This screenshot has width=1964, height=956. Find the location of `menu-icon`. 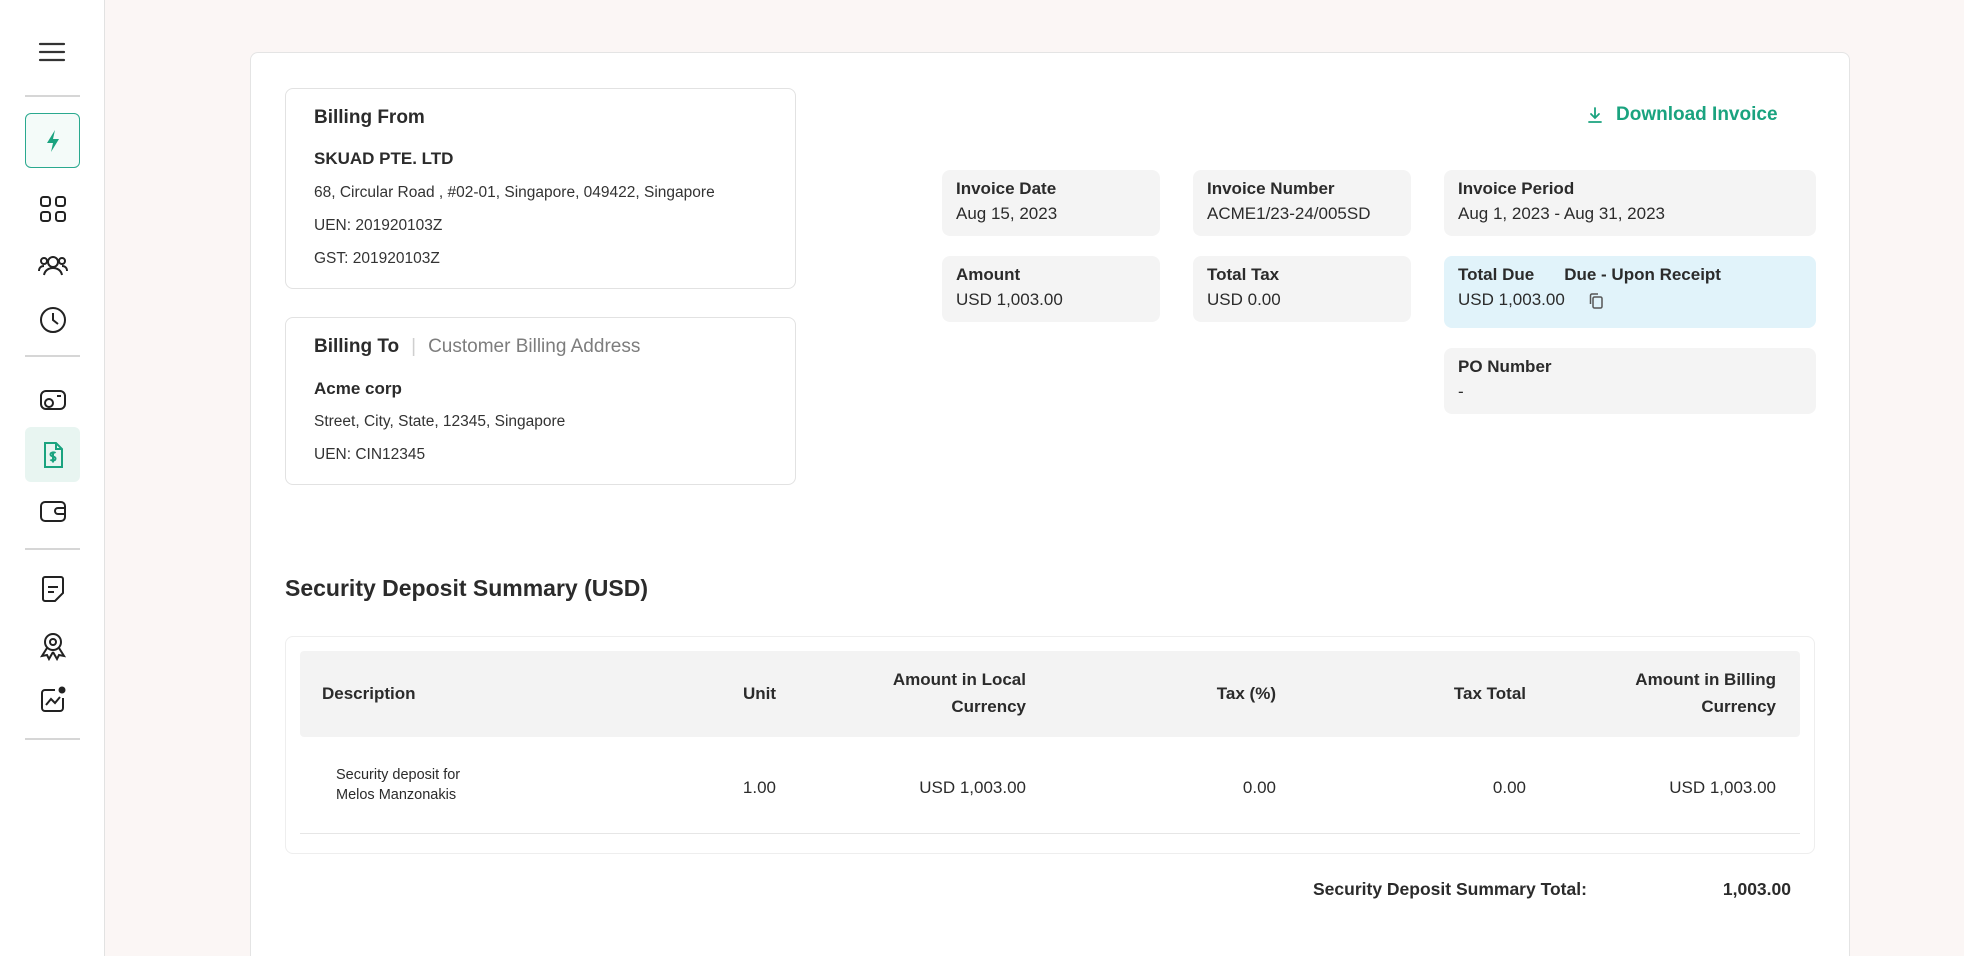

menu-icon is located at coordinates (52, 52).